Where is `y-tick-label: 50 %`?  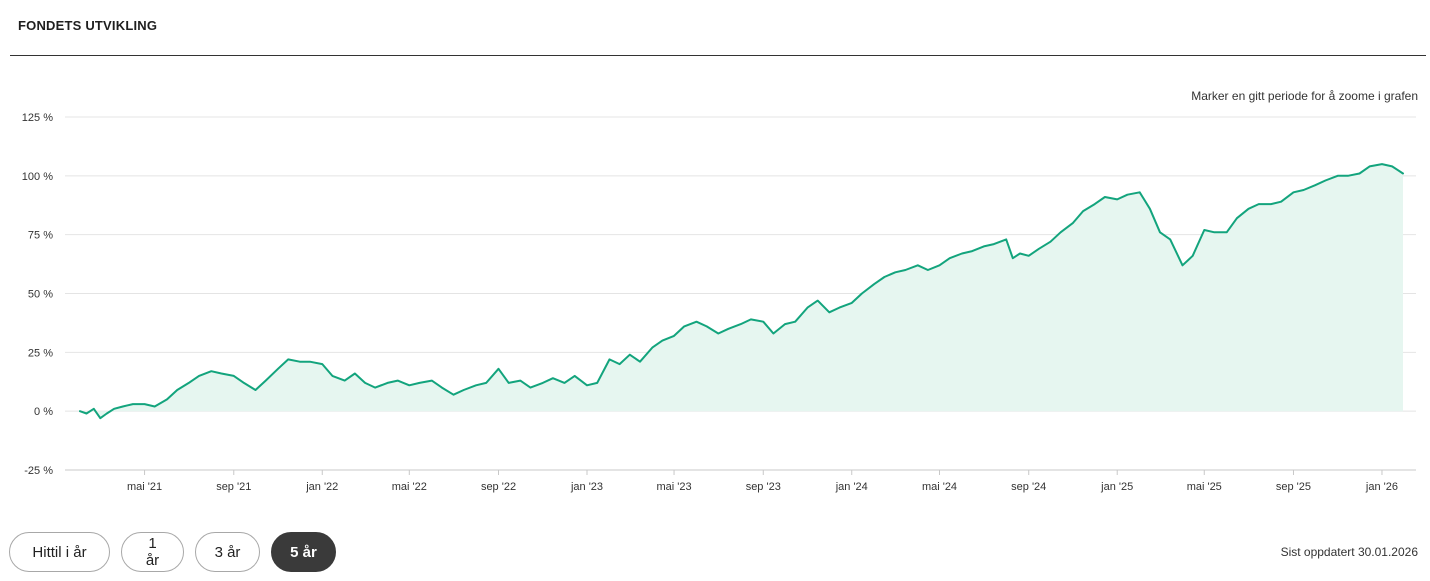
y-tick-label: 50 % is located at coordinates (40, 295).